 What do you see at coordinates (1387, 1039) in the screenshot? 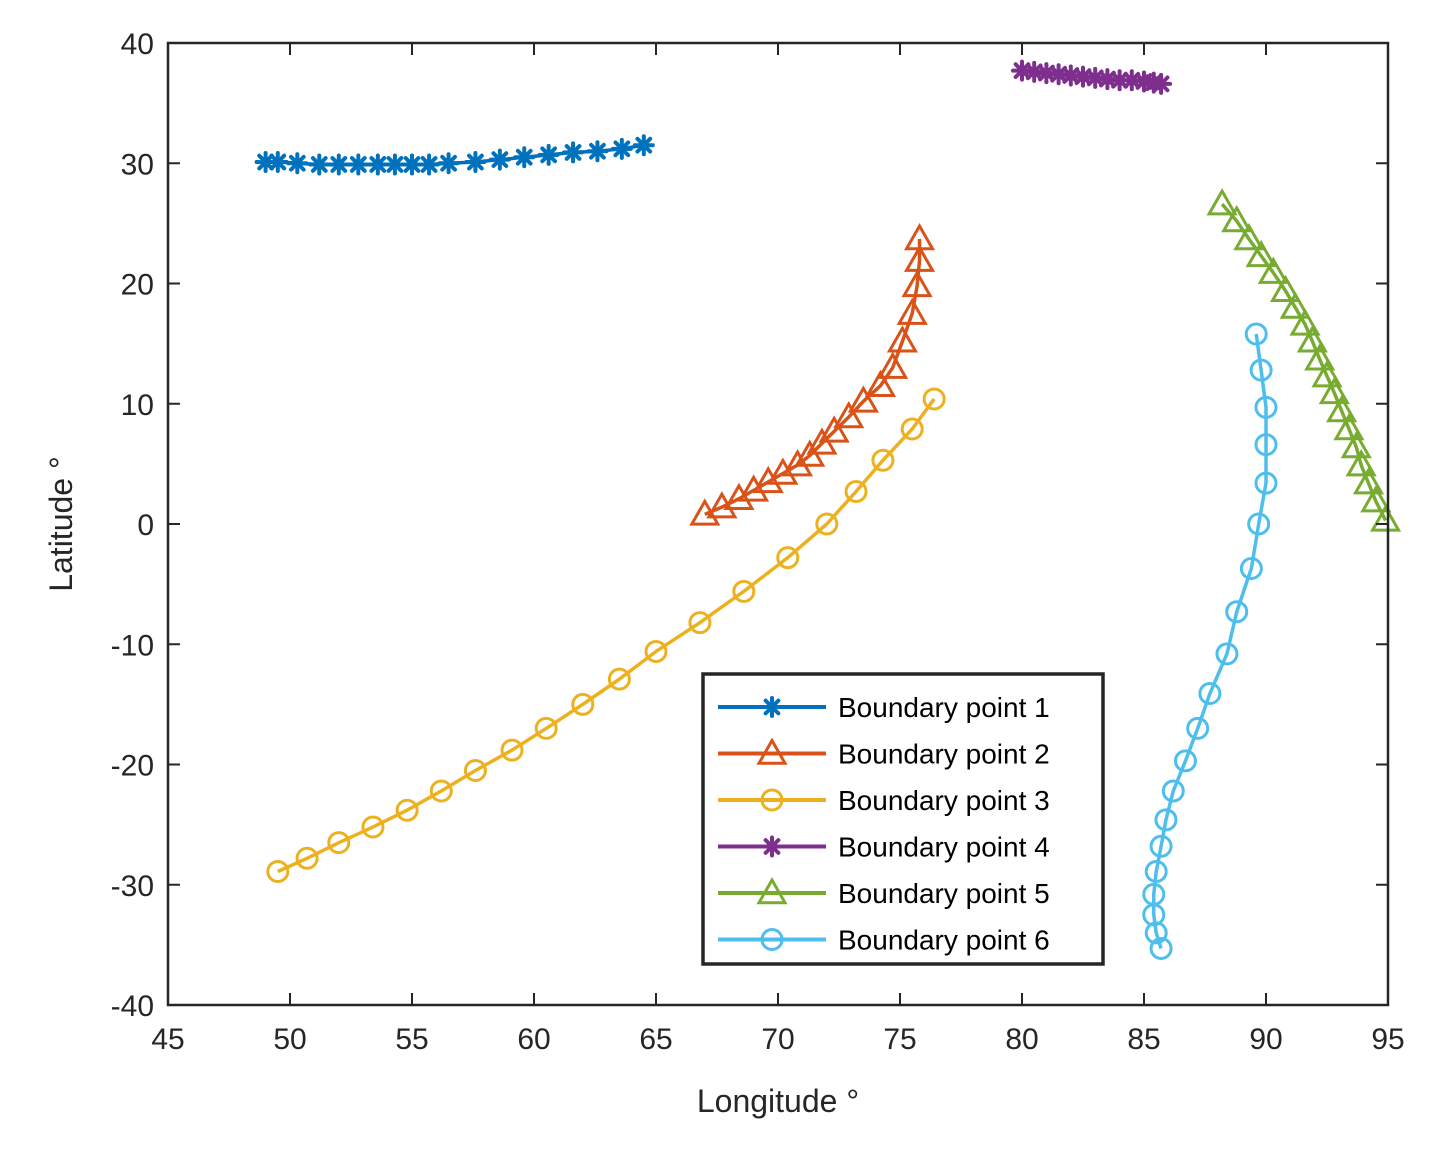
I see `x-tick-label: 95` at bounding box center [1387, 1039].